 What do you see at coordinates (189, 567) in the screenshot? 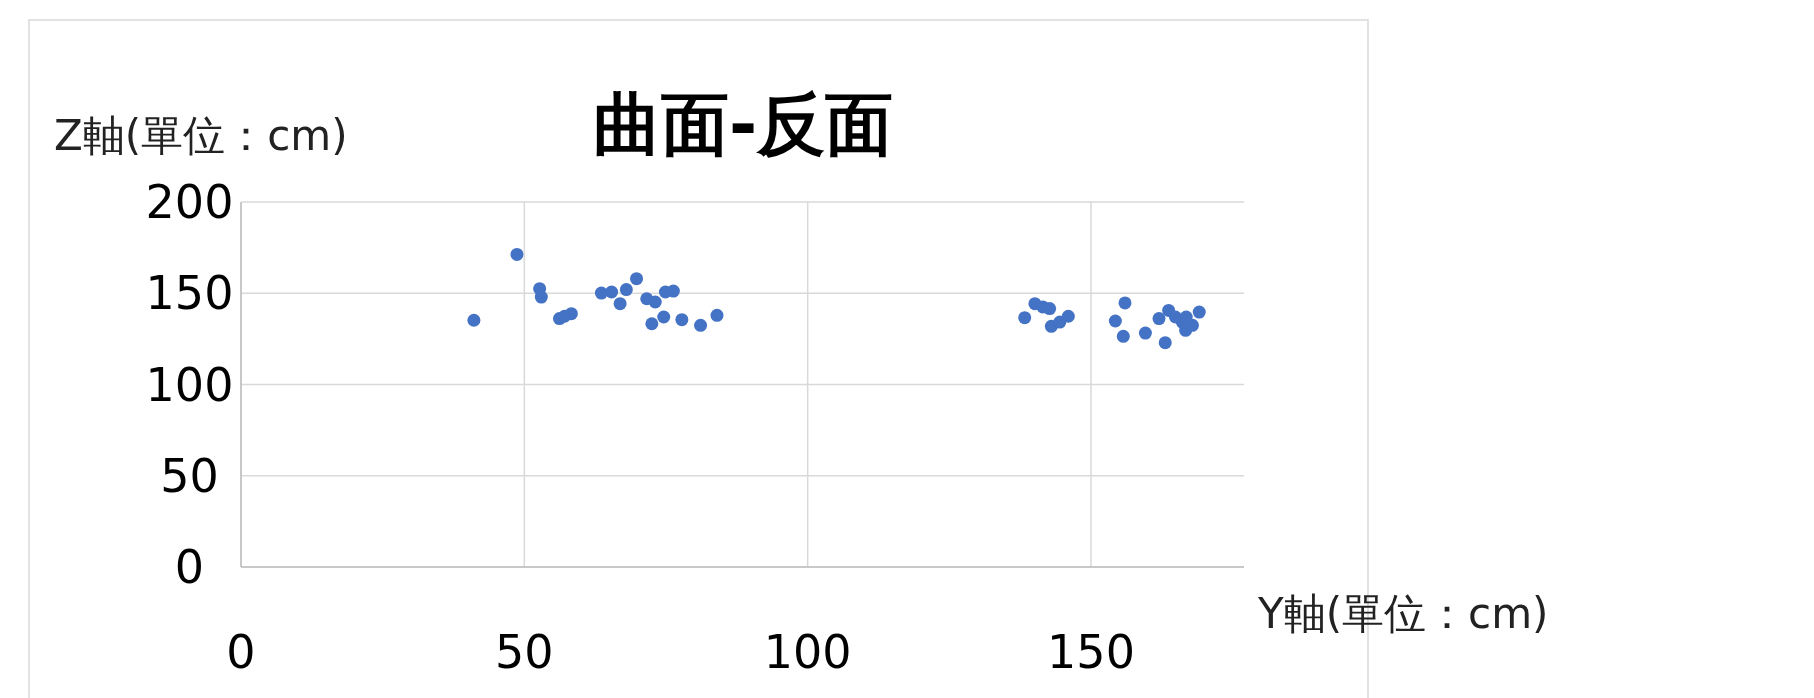
I see `y-tick-label: 0` at bounding box center [189, 567].